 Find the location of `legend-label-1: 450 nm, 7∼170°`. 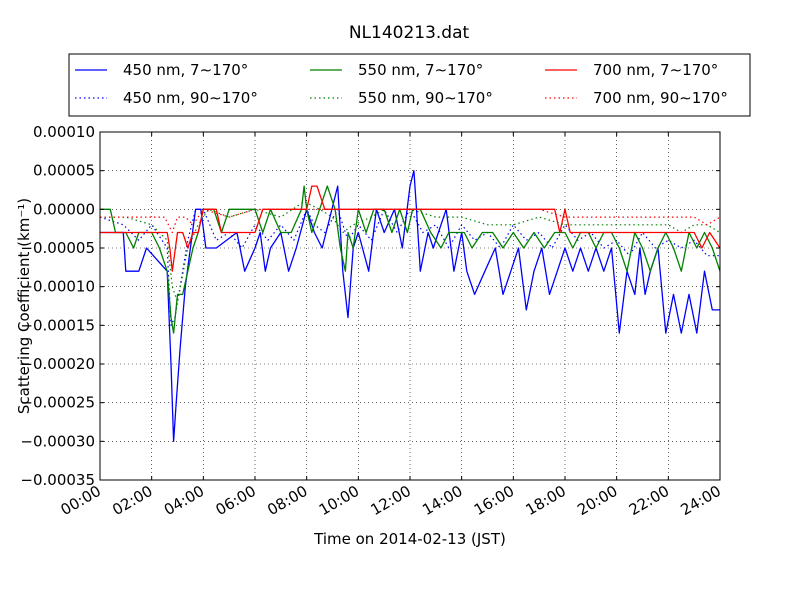

legend-label-1: 450 nm, 7∼170° is located at coordinates (185, 70).